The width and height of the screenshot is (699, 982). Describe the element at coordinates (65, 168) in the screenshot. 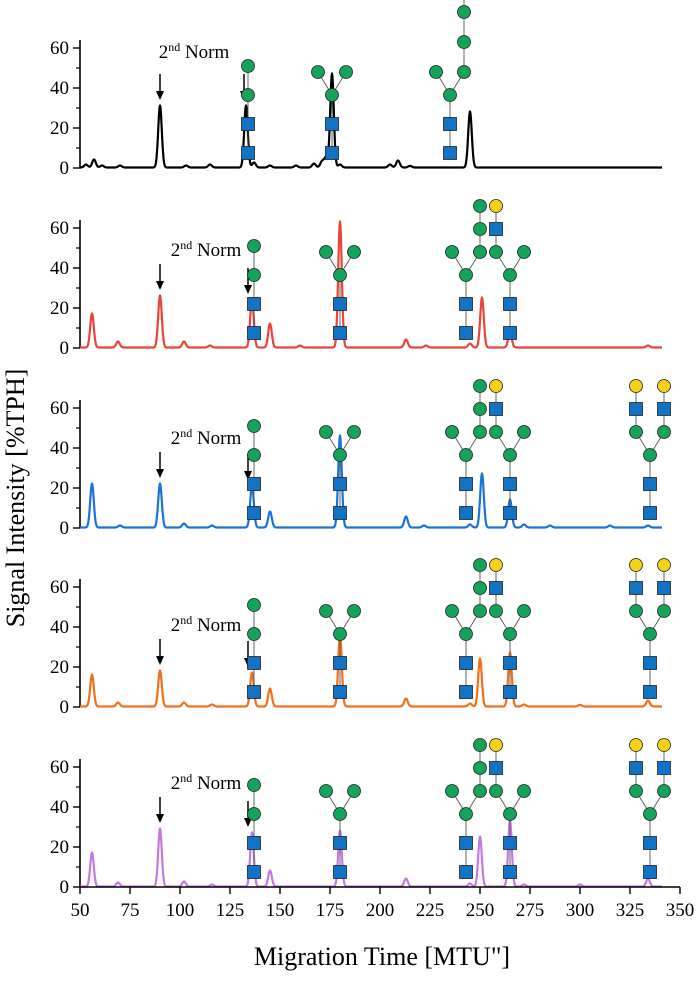

I see `y-tick-label: 0` at that location.